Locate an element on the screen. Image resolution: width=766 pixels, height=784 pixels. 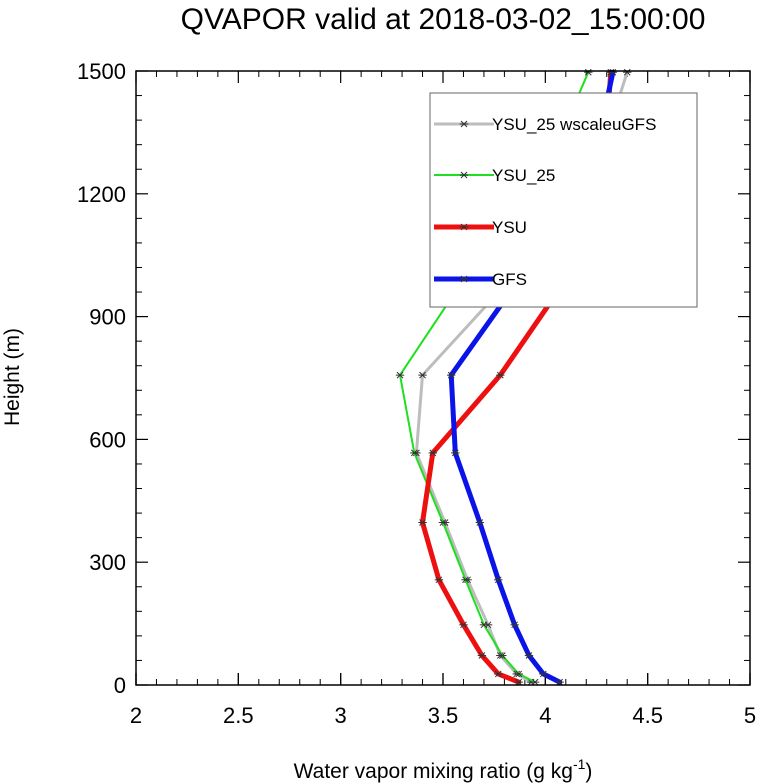
legend-marker-ysu-25-wscaleugfs is located at coordinates (464, 124).